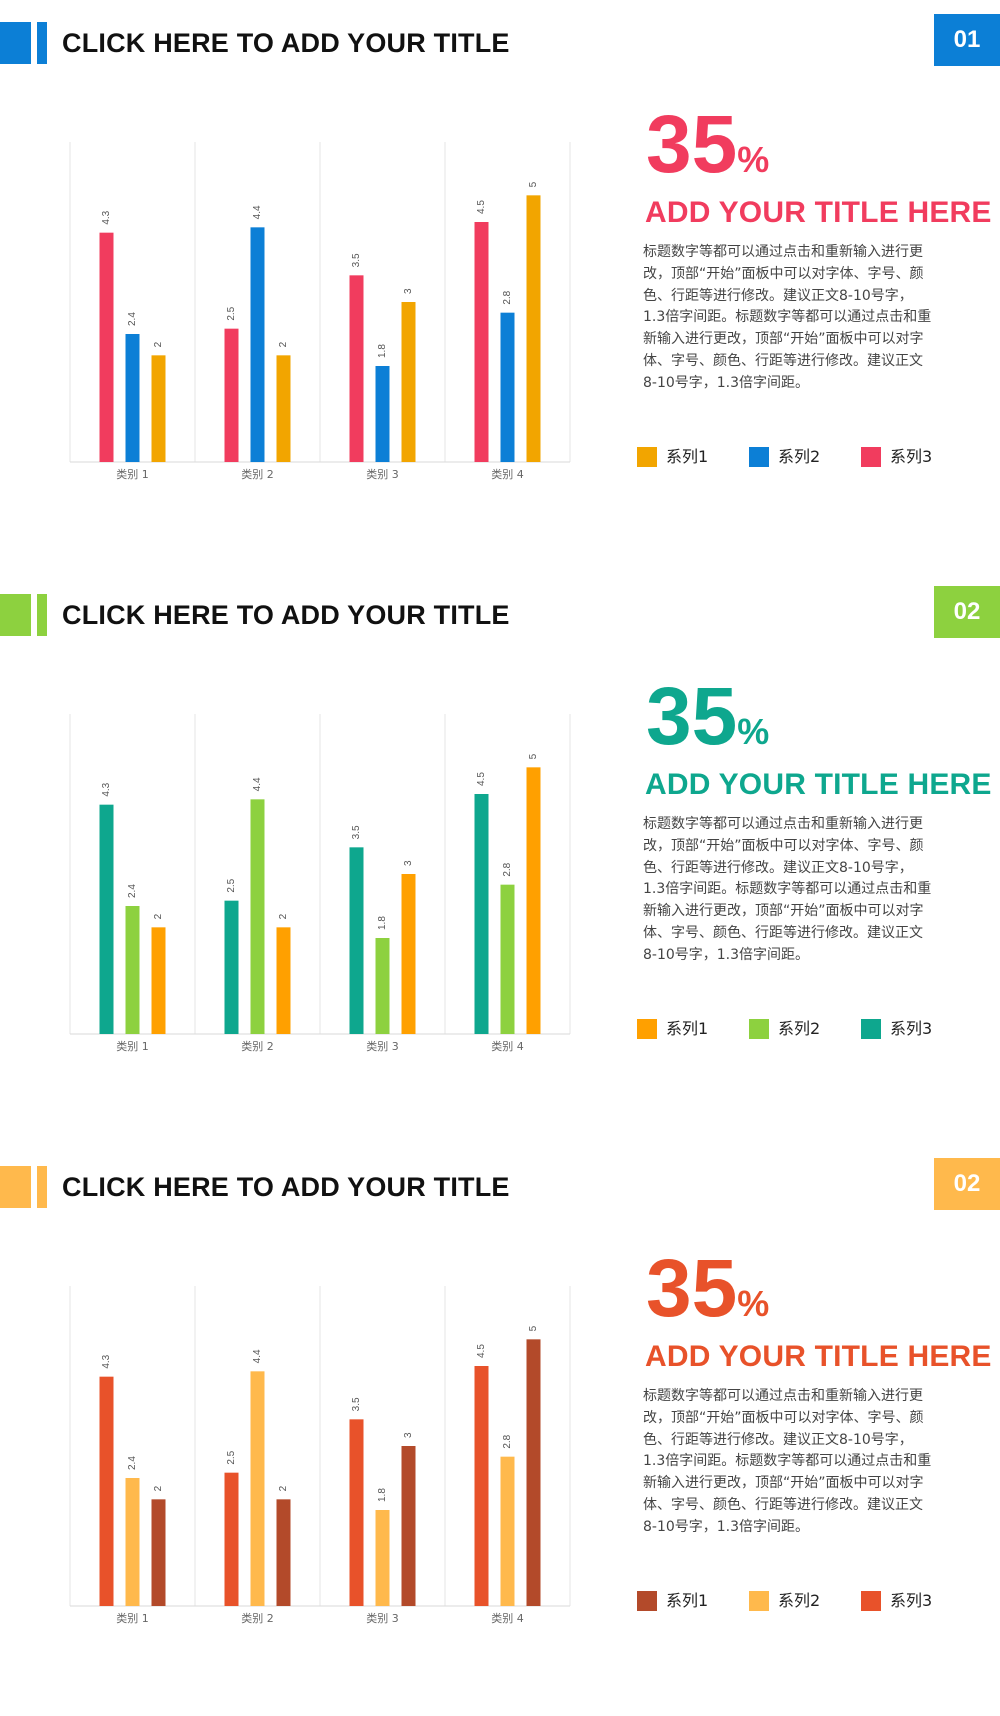 This screenshot has width=1000, height=1716. I want to click on data-label: 1.8, so click(382, 351).